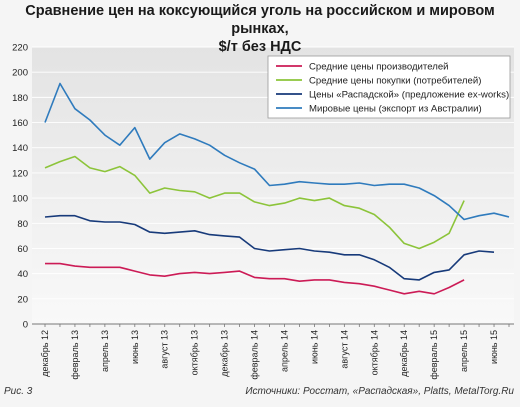  Describe the element at coordinates (195, 352) in the screenshot. I see `x-tick-label: октябрь 13` at that location.